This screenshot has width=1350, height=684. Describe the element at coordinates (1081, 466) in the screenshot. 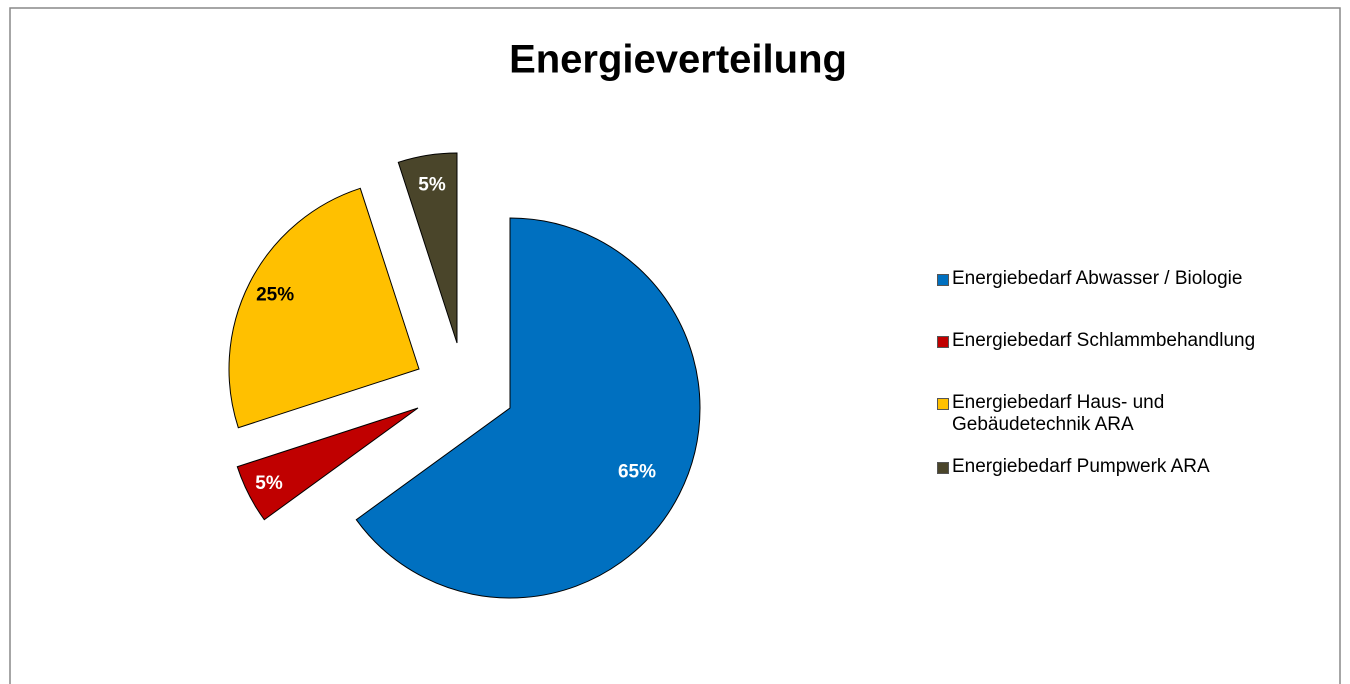

I see `legend-label: Energiebedarf Pumpwerk ARA` at that location.